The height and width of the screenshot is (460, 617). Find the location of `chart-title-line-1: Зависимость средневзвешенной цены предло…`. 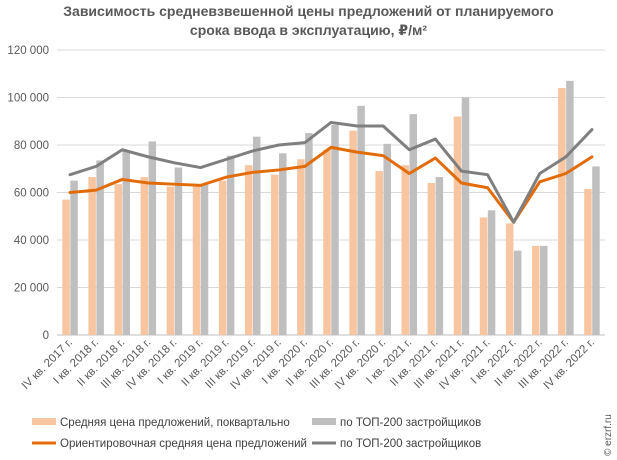

chart-title-line-1: Зависимость средневзвешенной цены предло… is located at coordinates (308, 11).